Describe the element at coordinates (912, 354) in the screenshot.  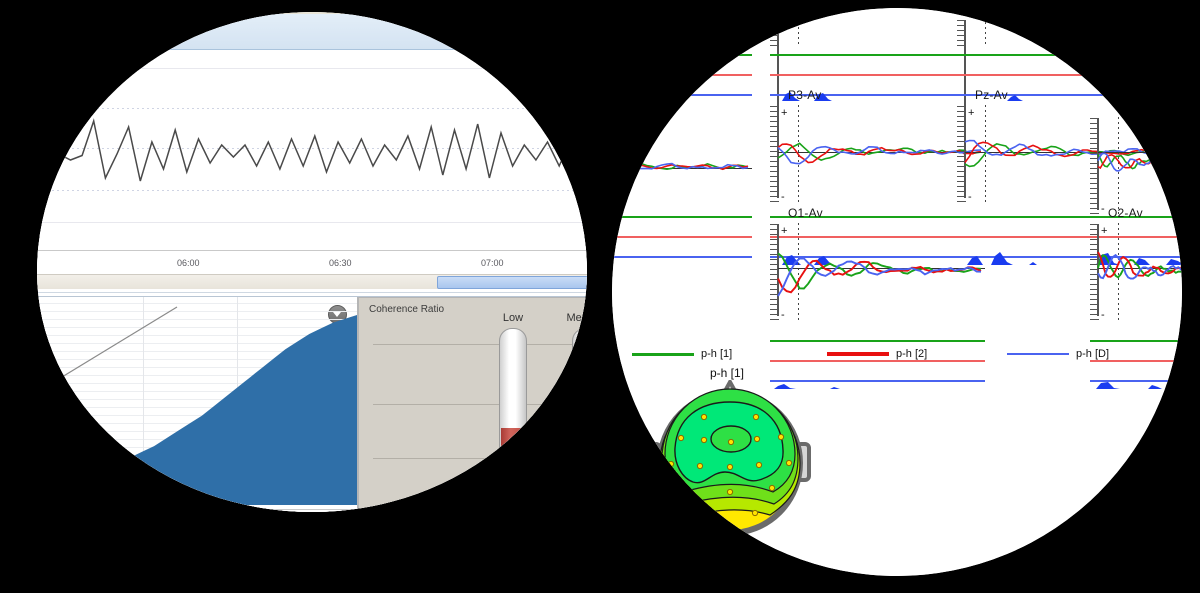
I see `legend-label-ph2: p-h [2]` at that location.